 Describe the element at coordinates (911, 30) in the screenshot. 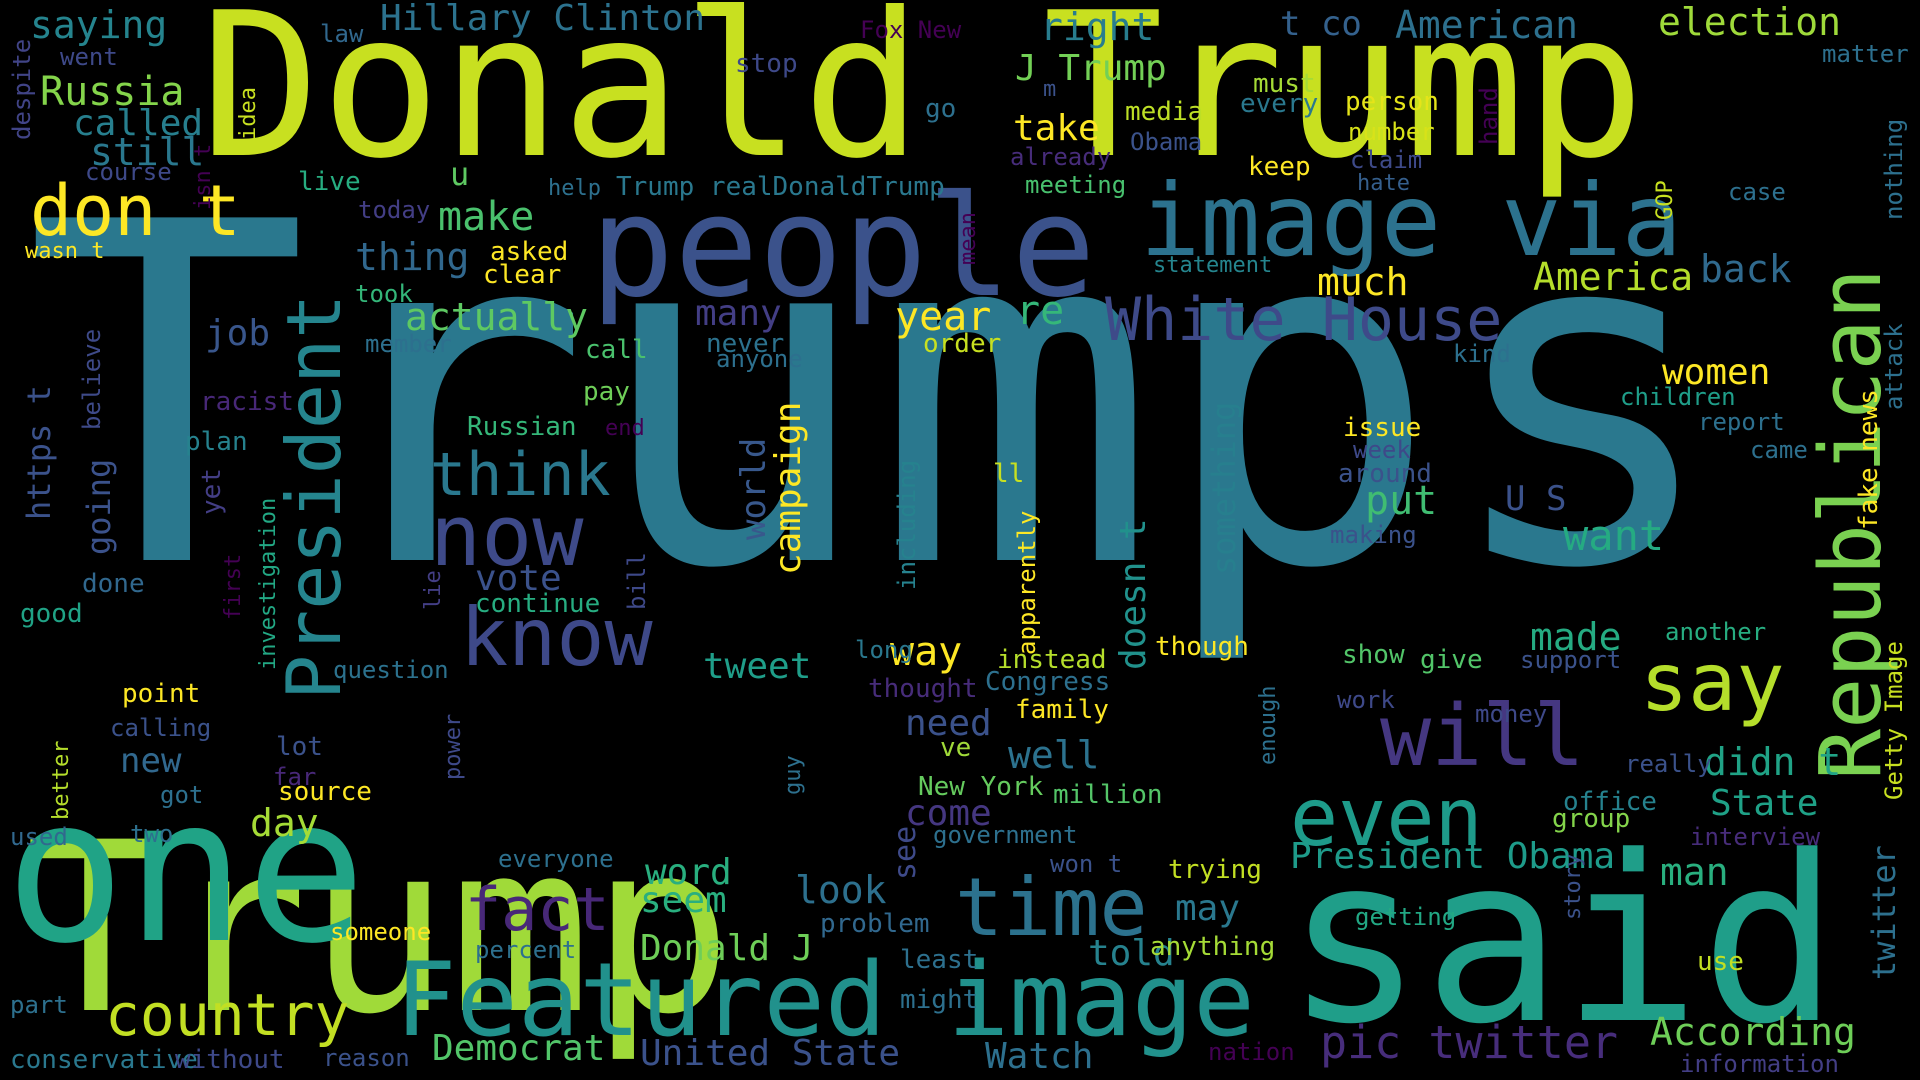

I see `word-fox-new: Fox New` at that location.